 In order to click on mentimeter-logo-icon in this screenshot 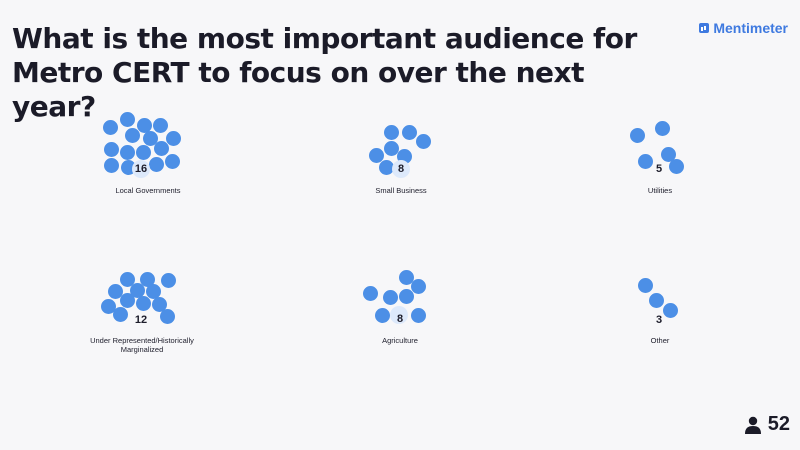, I will do `click(704, 28)`.